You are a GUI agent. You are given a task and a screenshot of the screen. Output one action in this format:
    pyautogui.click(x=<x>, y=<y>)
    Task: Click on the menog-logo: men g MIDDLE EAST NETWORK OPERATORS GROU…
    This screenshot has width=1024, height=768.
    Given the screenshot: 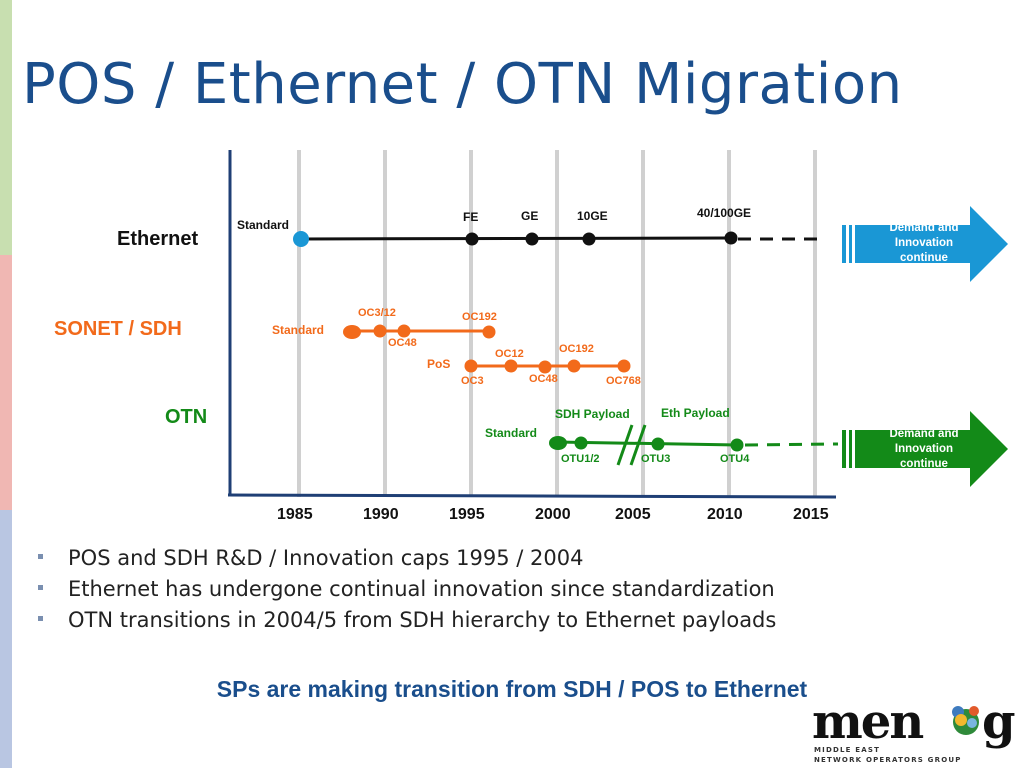 What is the action you would take?
    pyautogui.click(x=914, y=731)
    